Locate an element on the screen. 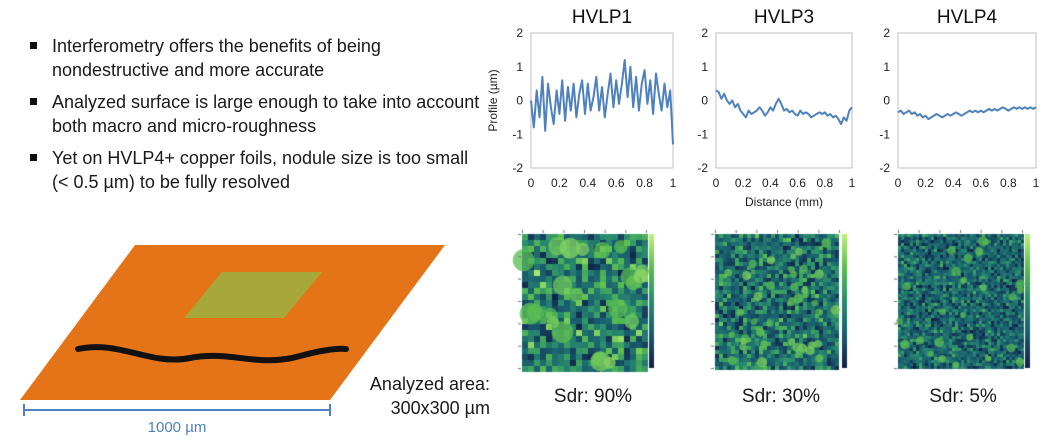 The height and width of the screenshot is (445, 1044). sdr-label-hvlp3: Sdr: 30% is located at coordinates (781, 396).